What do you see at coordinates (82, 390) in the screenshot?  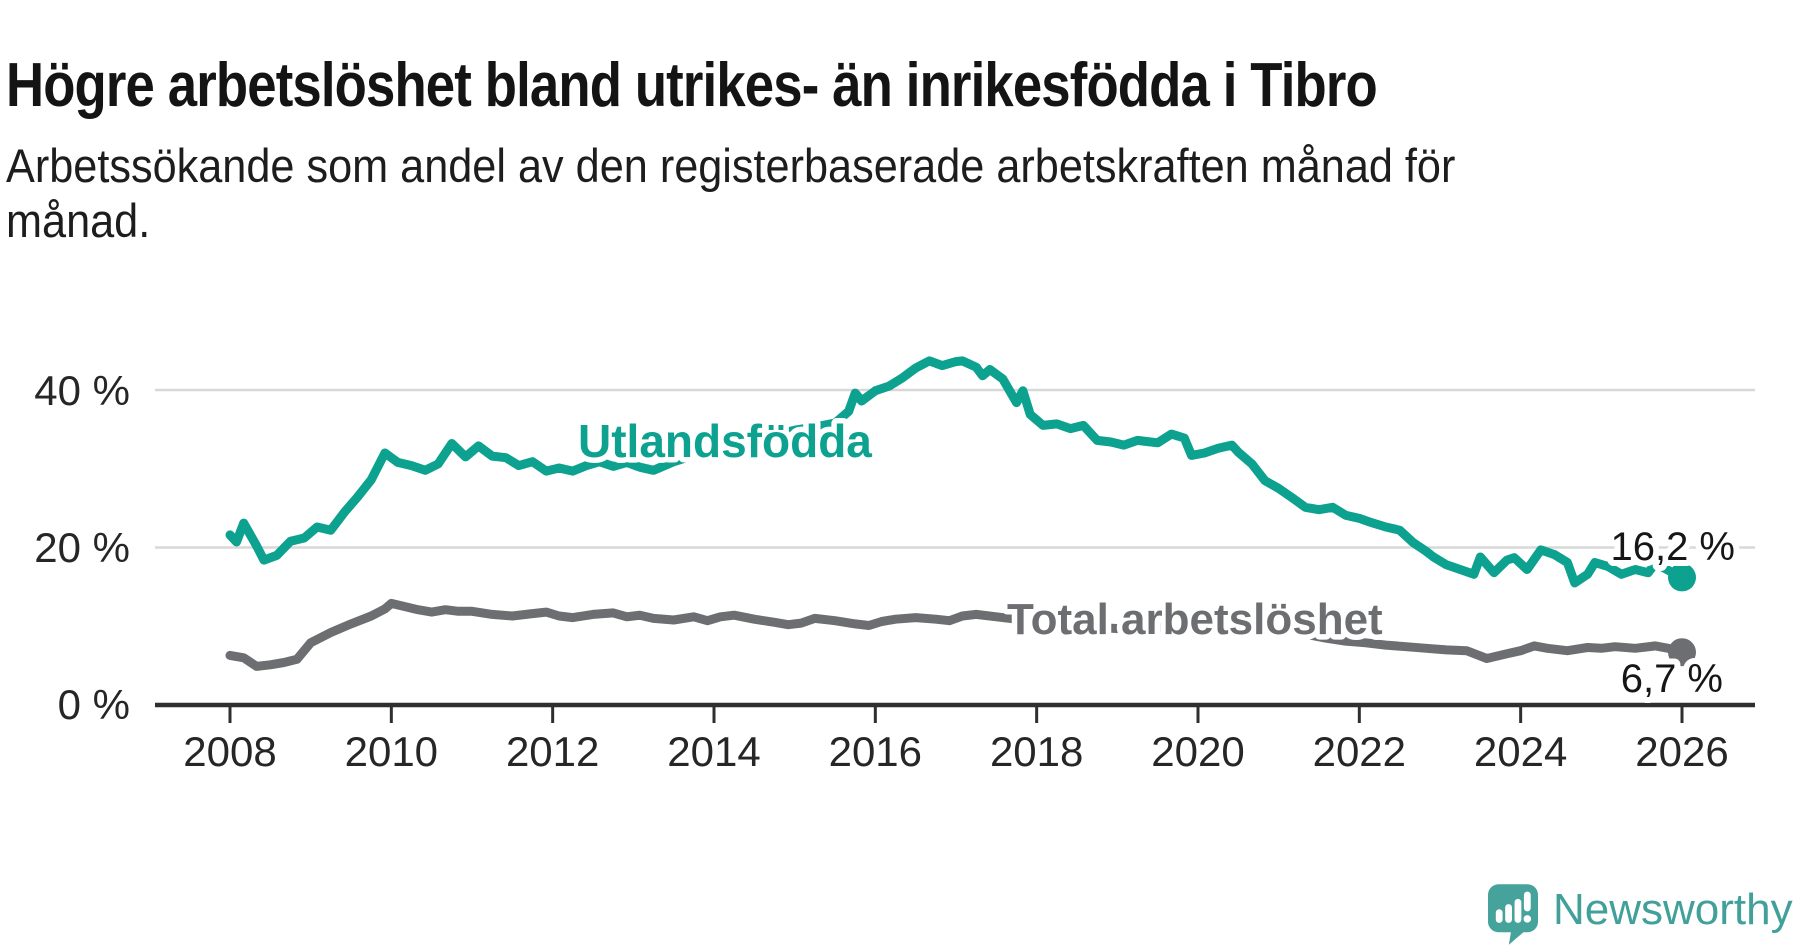 I see `y-tick-label-40: 40 %` at bounding box center [82, 390].